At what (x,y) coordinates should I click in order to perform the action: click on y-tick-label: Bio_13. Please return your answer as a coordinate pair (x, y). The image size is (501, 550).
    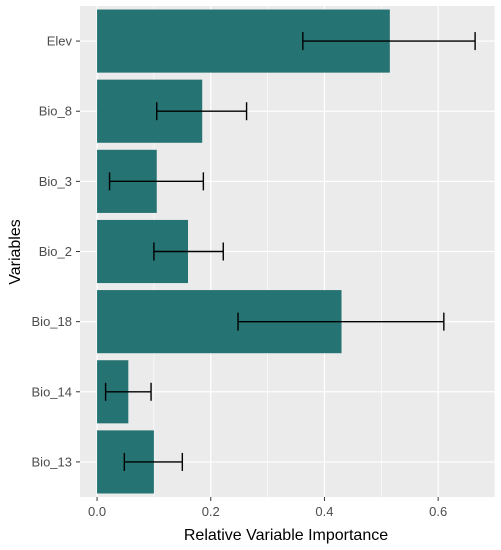
    Looking at the image, I should click on (52, 461).